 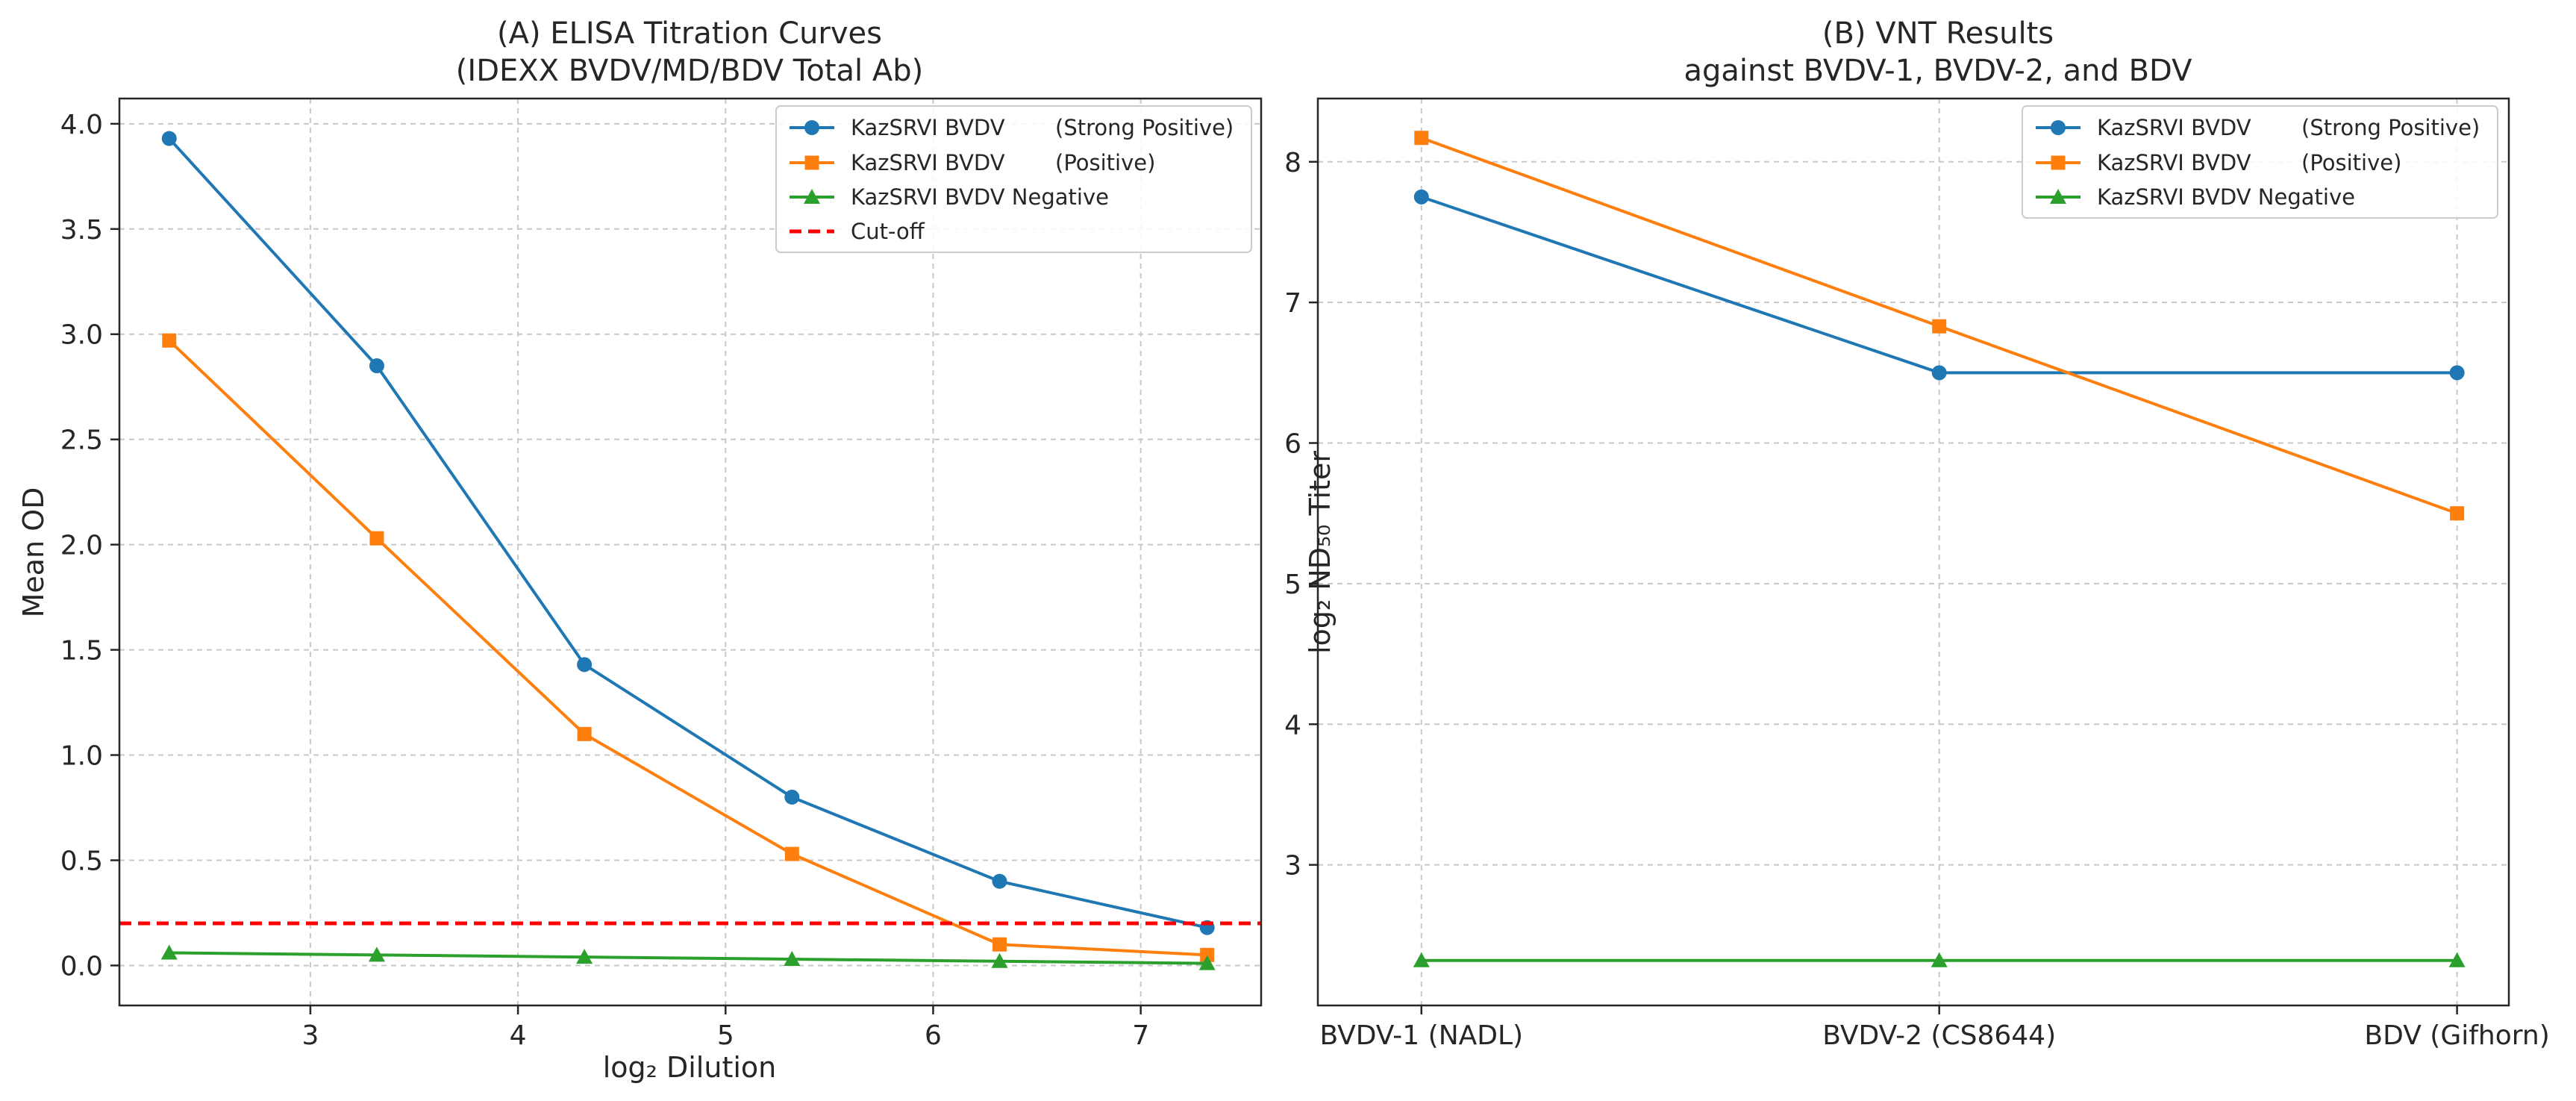 I want to click on panel-b-legend-frame, so click(x=2260, y=162).